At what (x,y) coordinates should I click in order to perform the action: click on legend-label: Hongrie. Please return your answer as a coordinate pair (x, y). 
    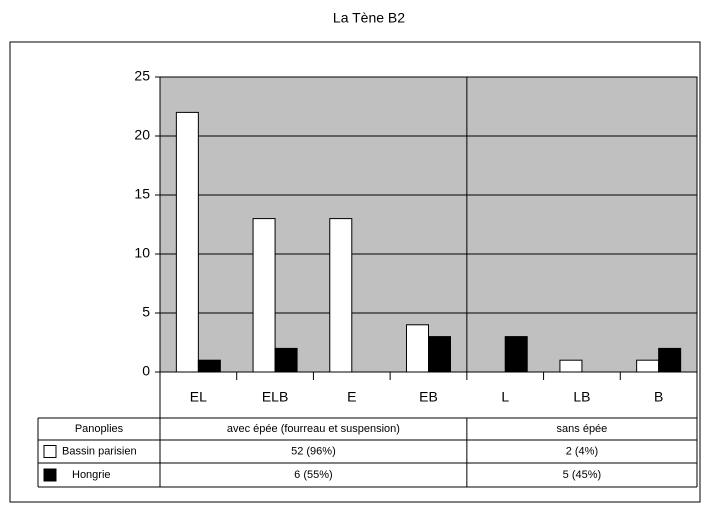
    Looking at the image, I should click on (91, 475).